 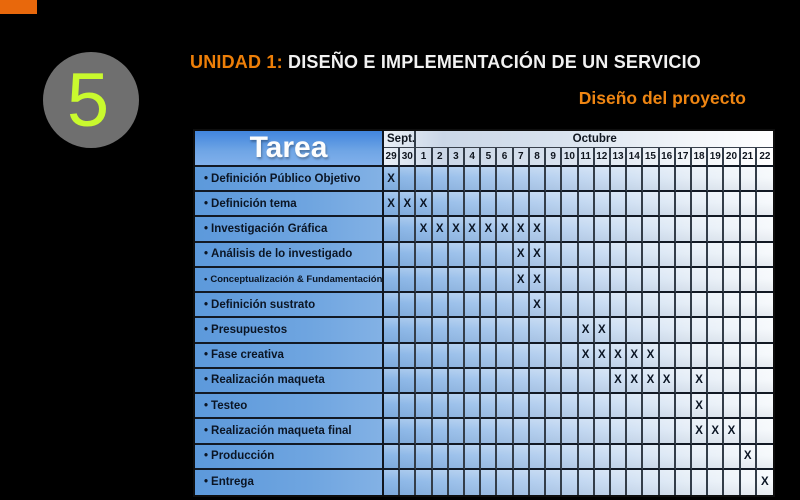 I want to click on day-header: 15, so click(x=651, y=157).